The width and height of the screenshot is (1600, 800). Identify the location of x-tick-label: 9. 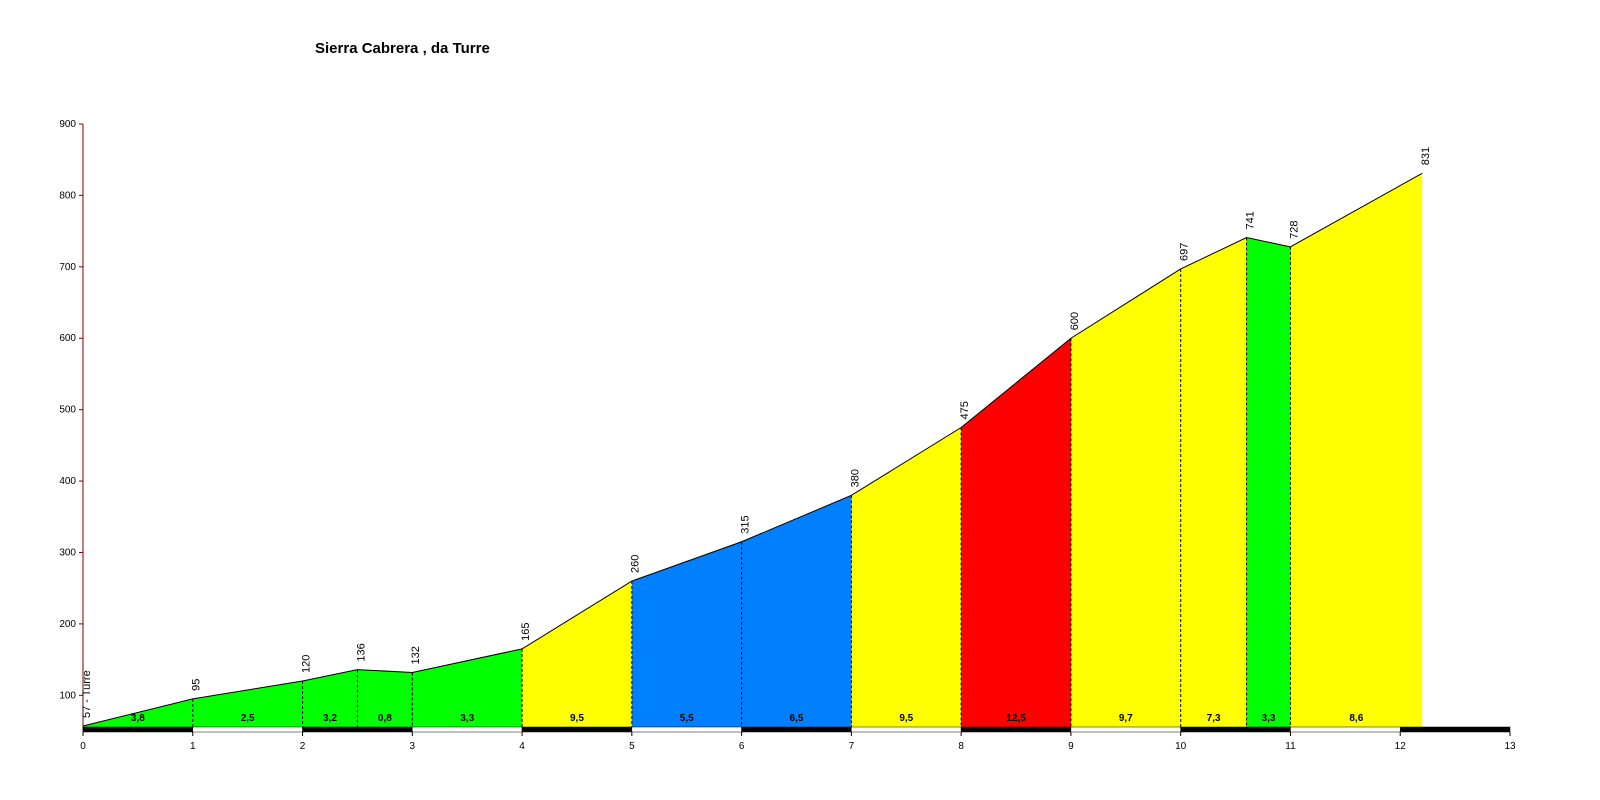
(1071, 746).